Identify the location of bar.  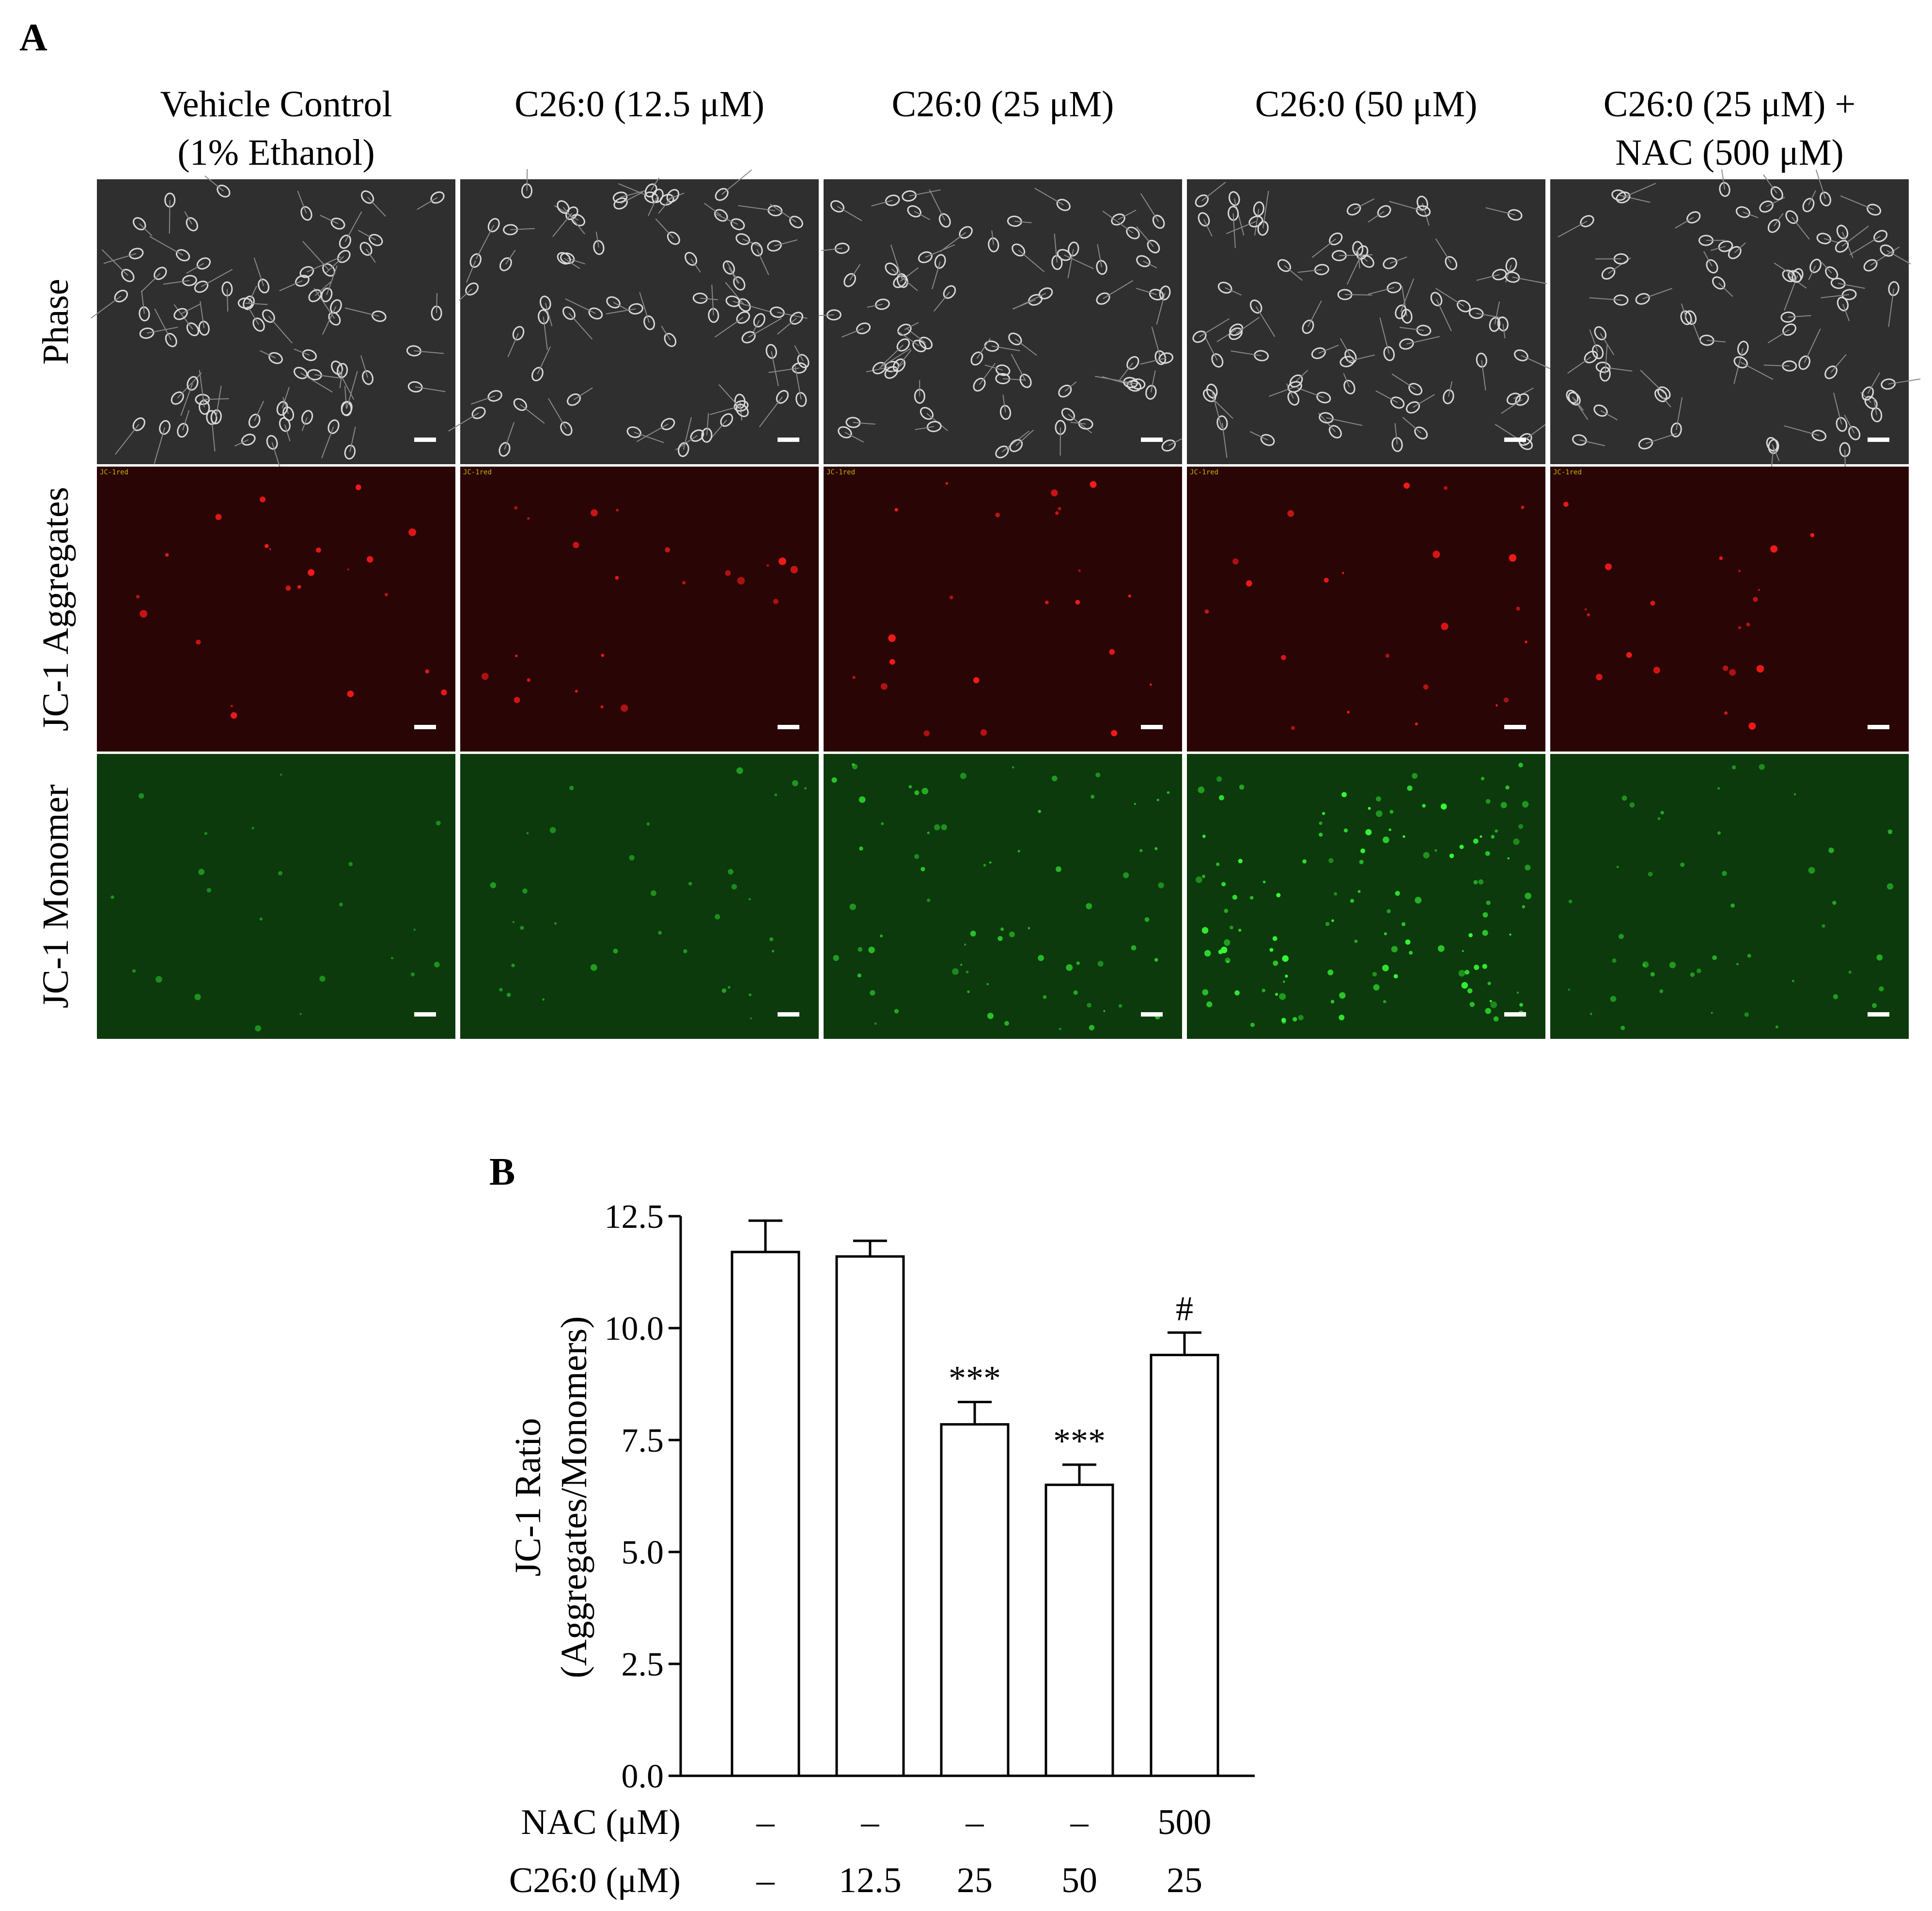
(1184, 1565).